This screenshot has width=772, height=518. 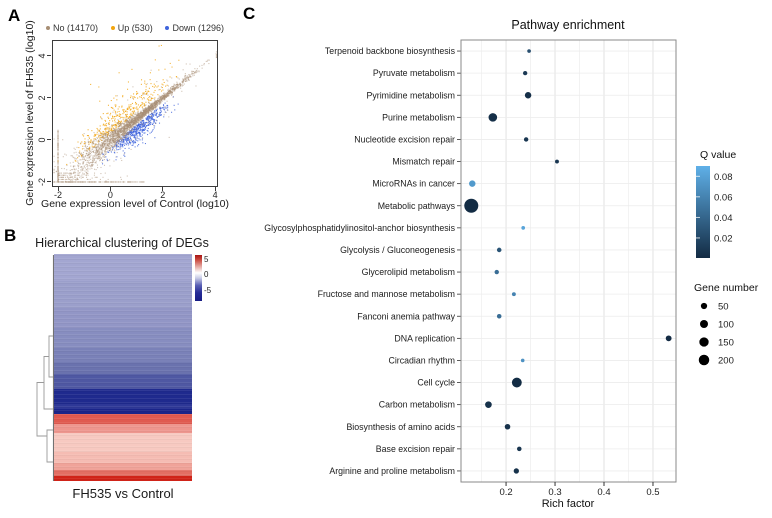 What do you see at coordinates (404, 139) in the screenshot?
I see `pathway-label: Nucleotide excision repair` at bounding box center [404, 139].